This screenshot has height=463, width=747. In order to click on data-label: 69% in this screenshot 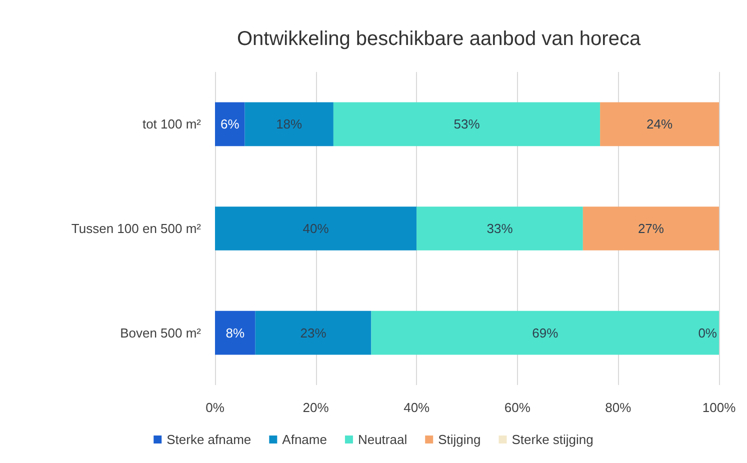, I will do `click(545, 332)`.